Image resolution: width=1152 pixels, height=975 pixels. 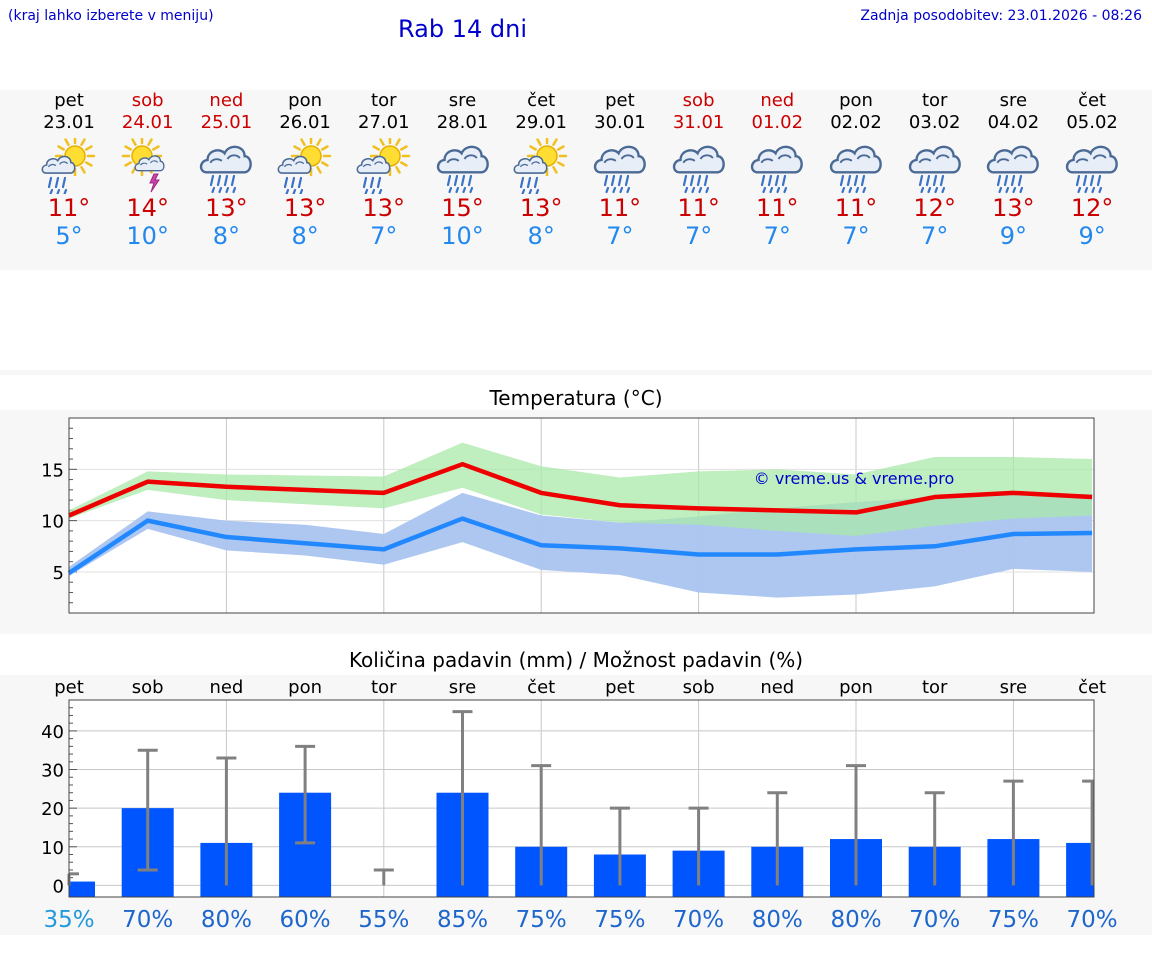 What do you see at coordinates (462, 100) in the screenshot?
I see `day-name: sre` at bounding box center [462, 100].